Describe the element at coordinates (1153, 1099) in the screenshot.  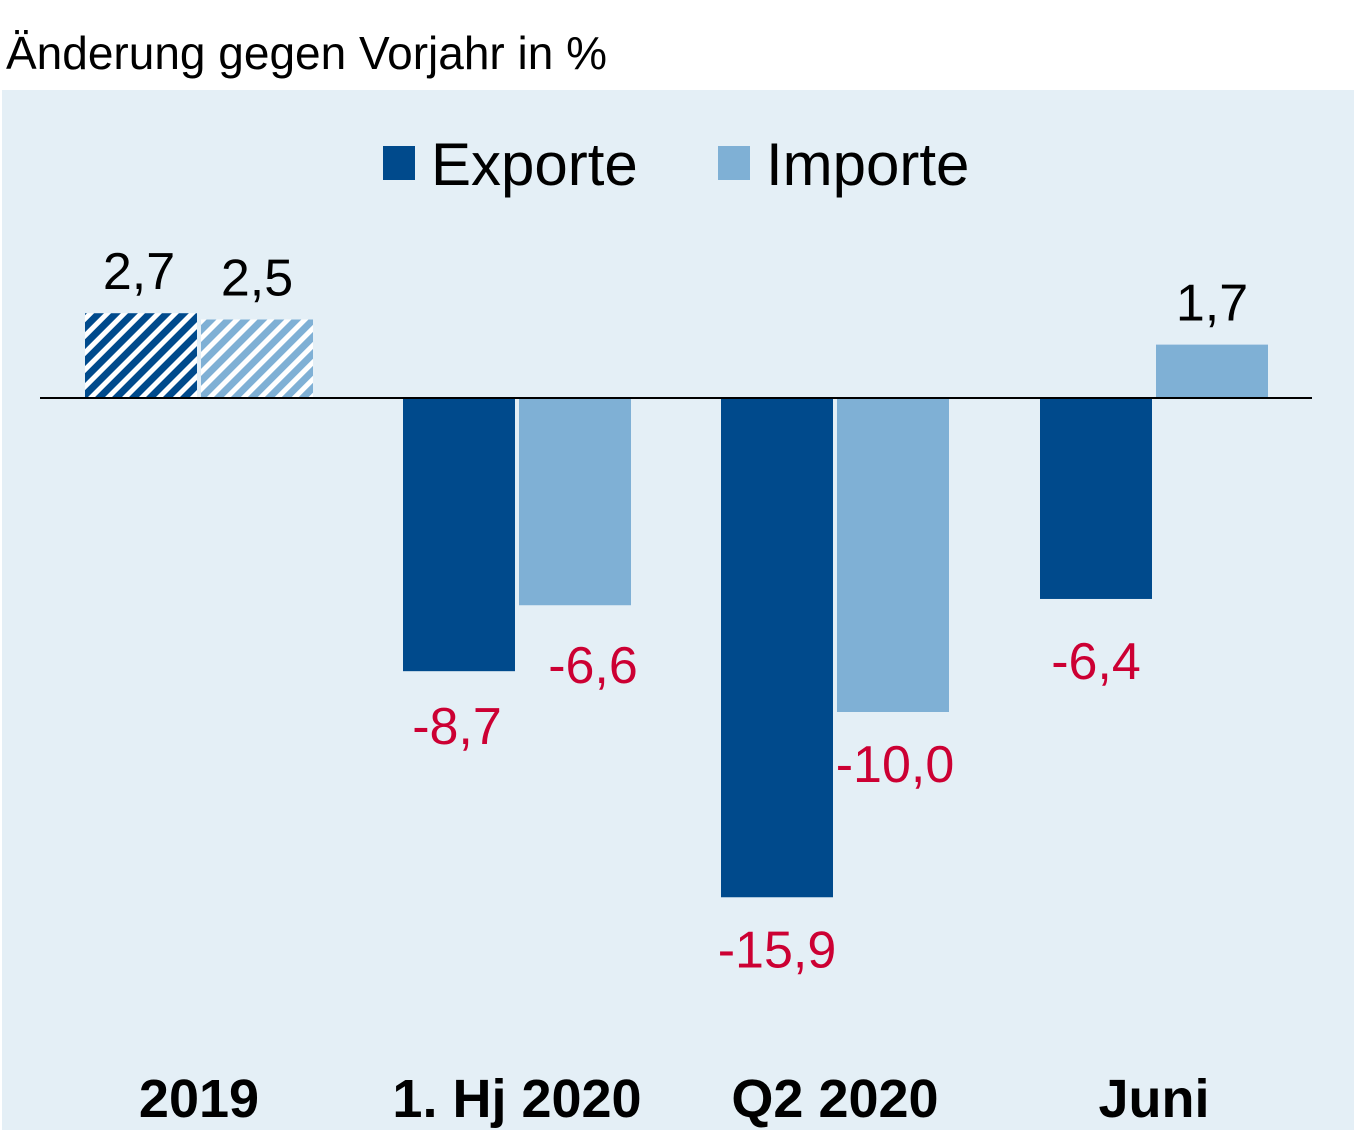
I see `category-label-3: Juni` at that location.